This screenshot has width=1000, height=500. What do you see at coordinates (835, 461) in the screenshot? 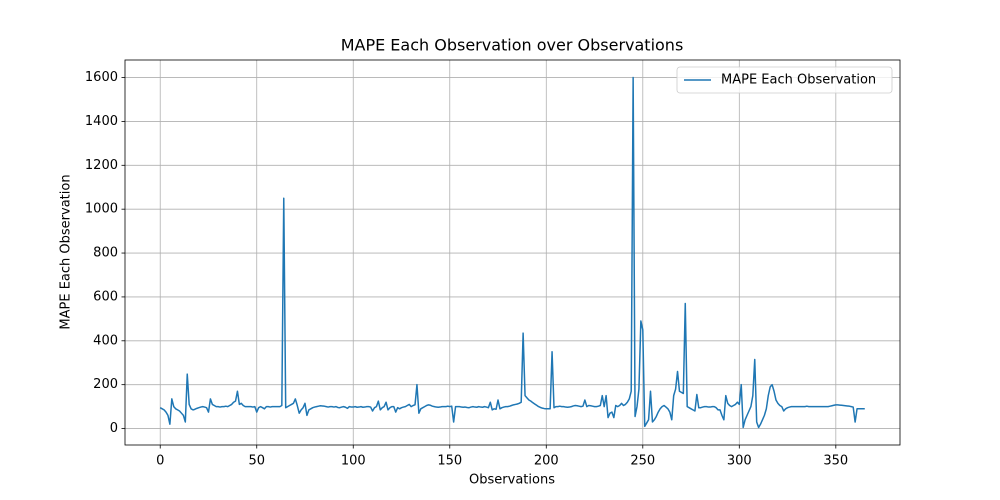
I see `x-tick-label: 350` at bounding box center [835, 461].